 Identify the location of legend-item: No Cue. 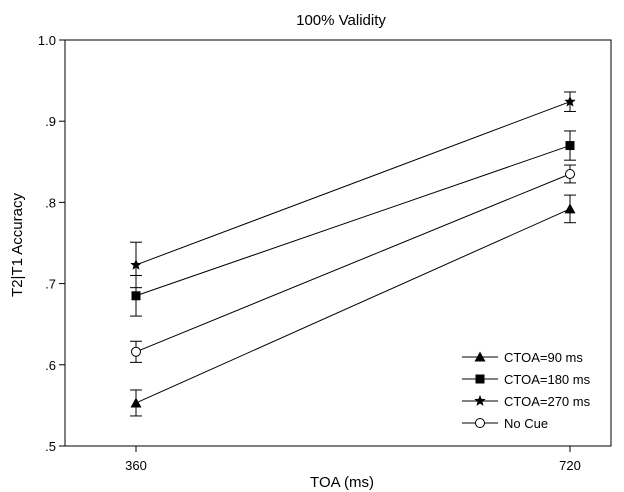
(505, 423).